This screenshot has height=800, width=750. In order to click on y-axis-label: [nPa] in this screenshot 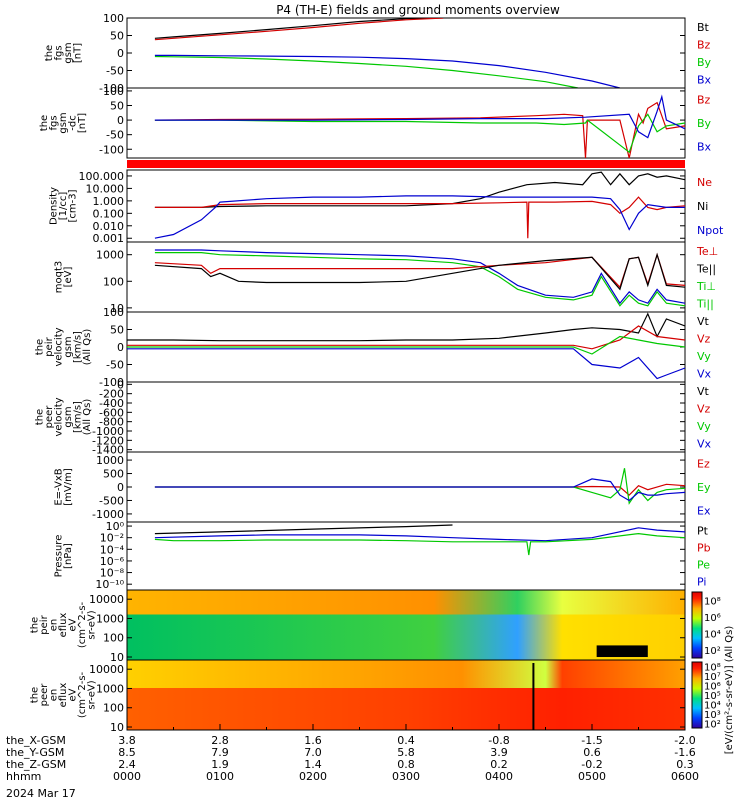, I will do `click(68, 556)`.